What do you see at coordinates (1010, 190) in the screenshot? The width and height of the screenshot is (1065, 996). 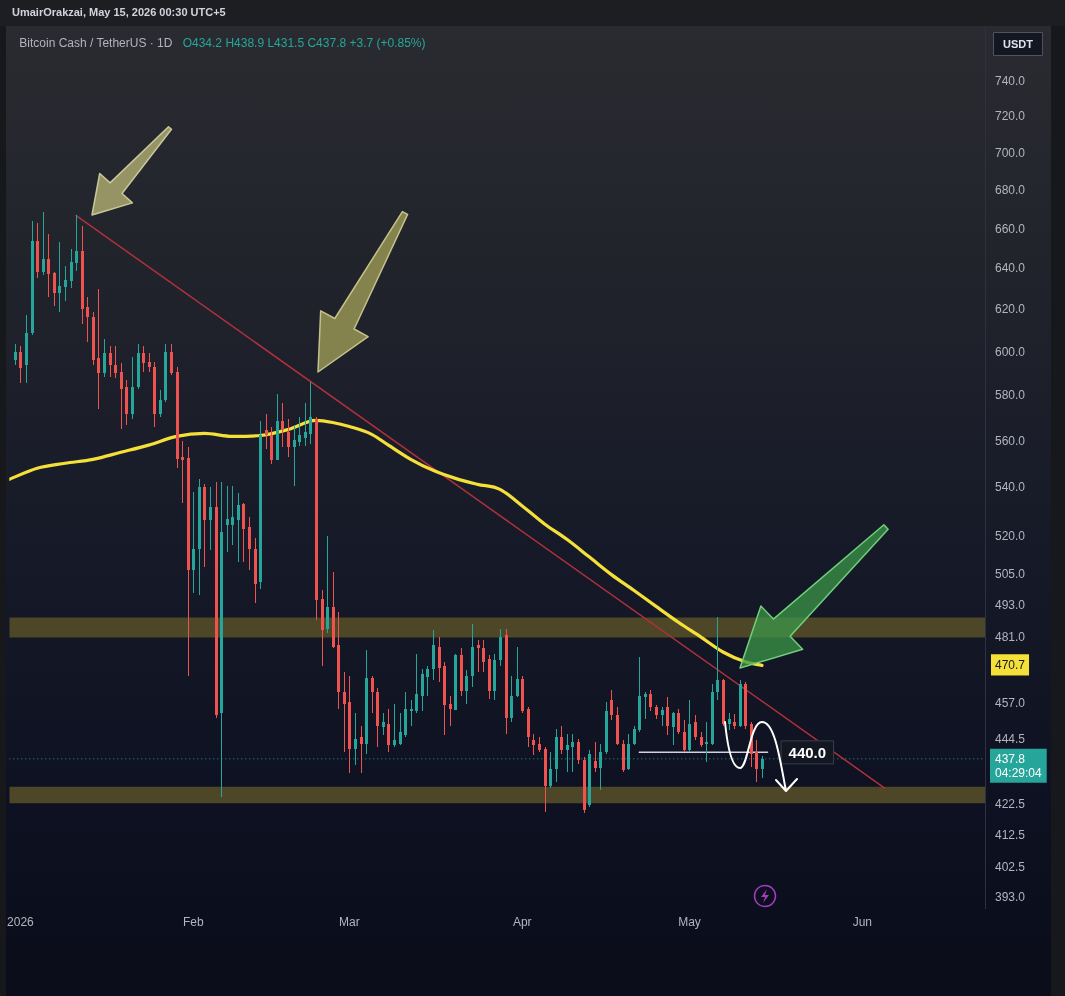 I see `y-tick-label: 680.0` at bounding box center [1010, 190].